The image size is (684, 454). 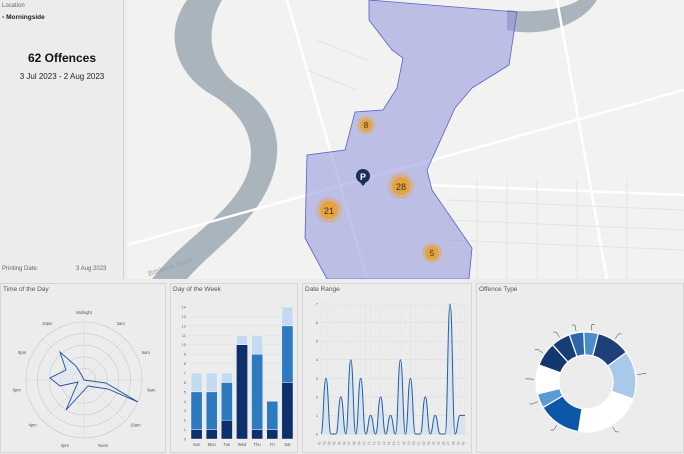 What do you see at coordinates (317, 415) in the screenshot?
I see `area-y-tick: 1` at bounding box center [317, 415].